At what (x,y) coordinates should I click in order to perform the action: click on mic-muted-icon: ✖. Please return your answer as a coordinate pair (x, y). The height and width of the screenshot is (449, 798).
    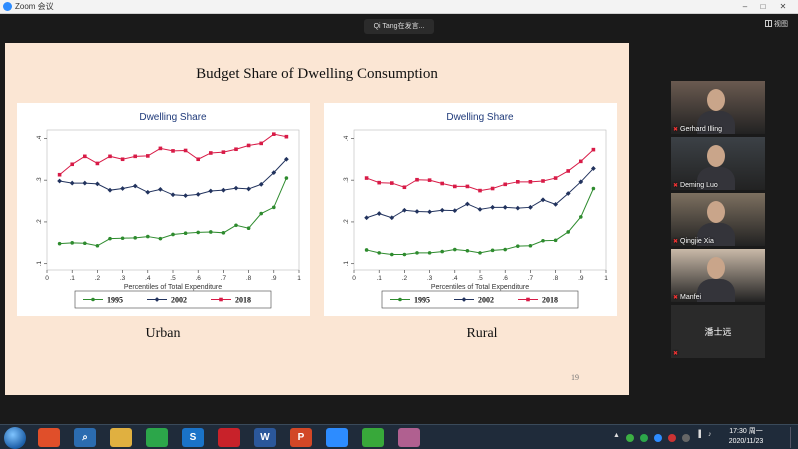
    Looking at the image, I should click on (676, 354).